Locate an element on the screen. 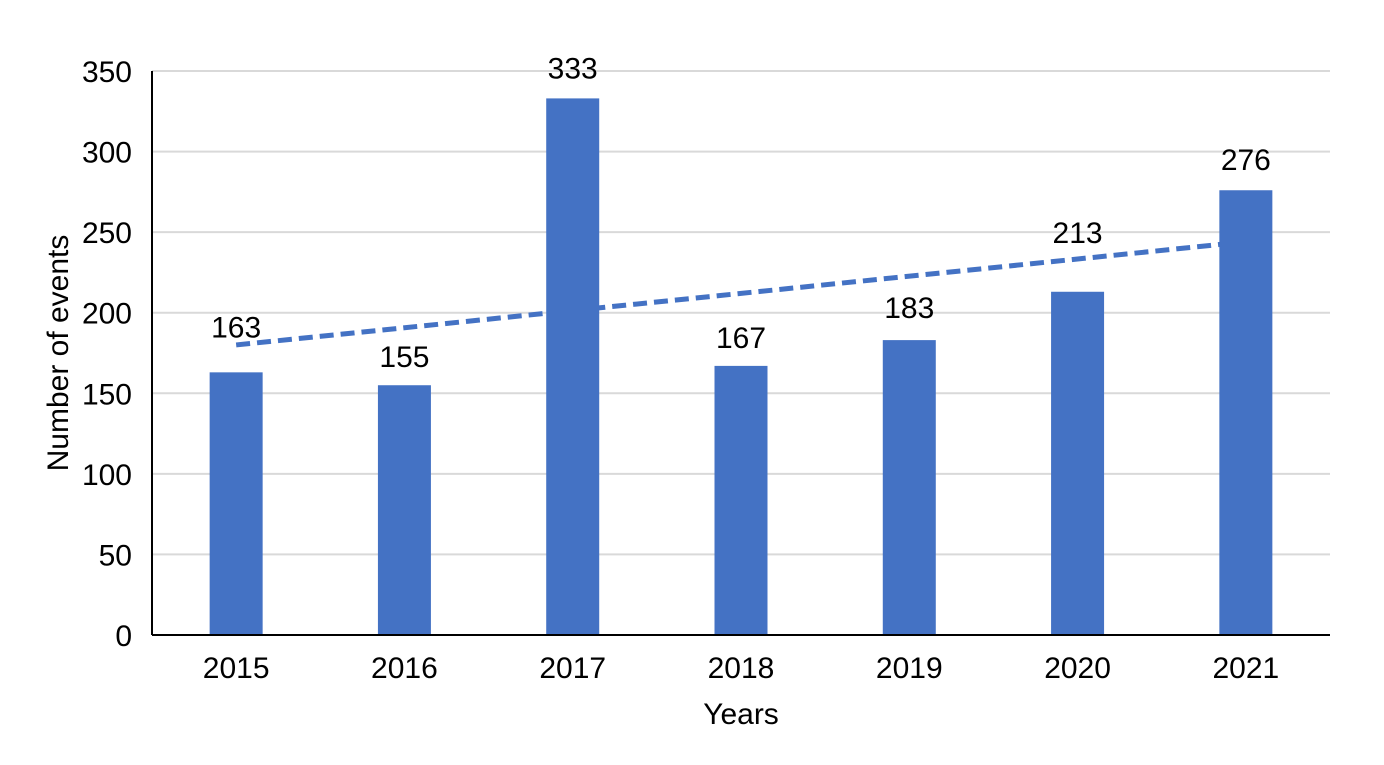 The width and height of the screenshot is (1384, 765). trendline-layer is located at coordinates (741, 293).